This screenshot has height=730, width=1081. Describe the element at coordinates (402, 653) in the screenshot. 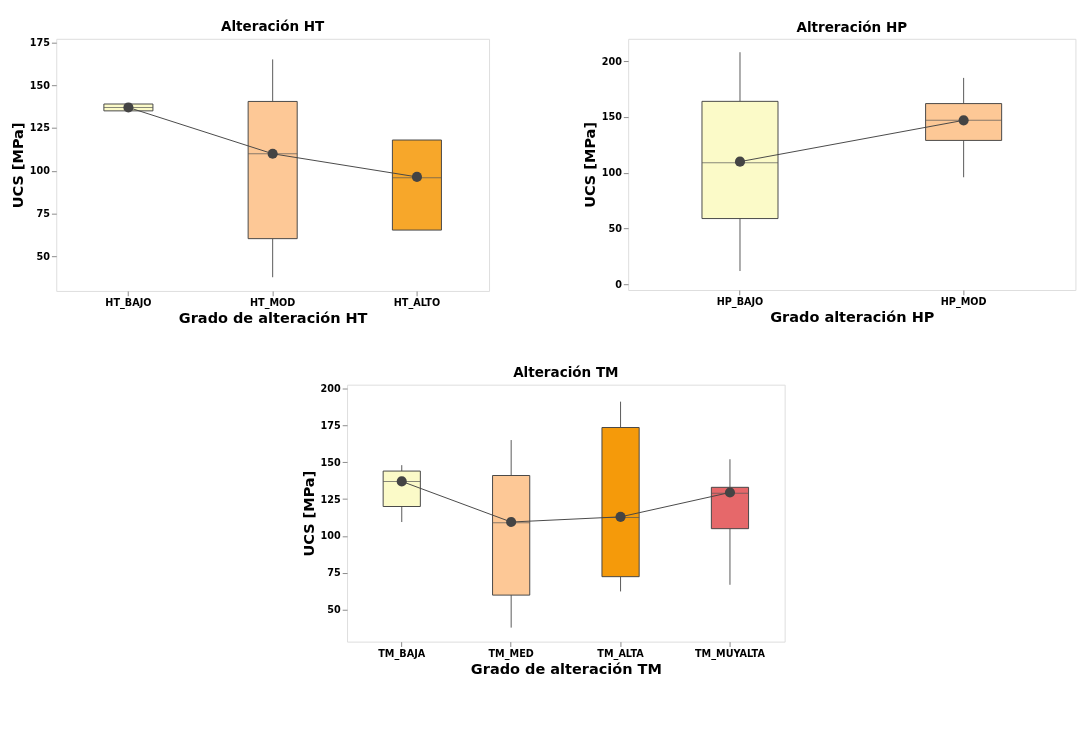

I see `x-tick-label: TM_BAJA` at that location.